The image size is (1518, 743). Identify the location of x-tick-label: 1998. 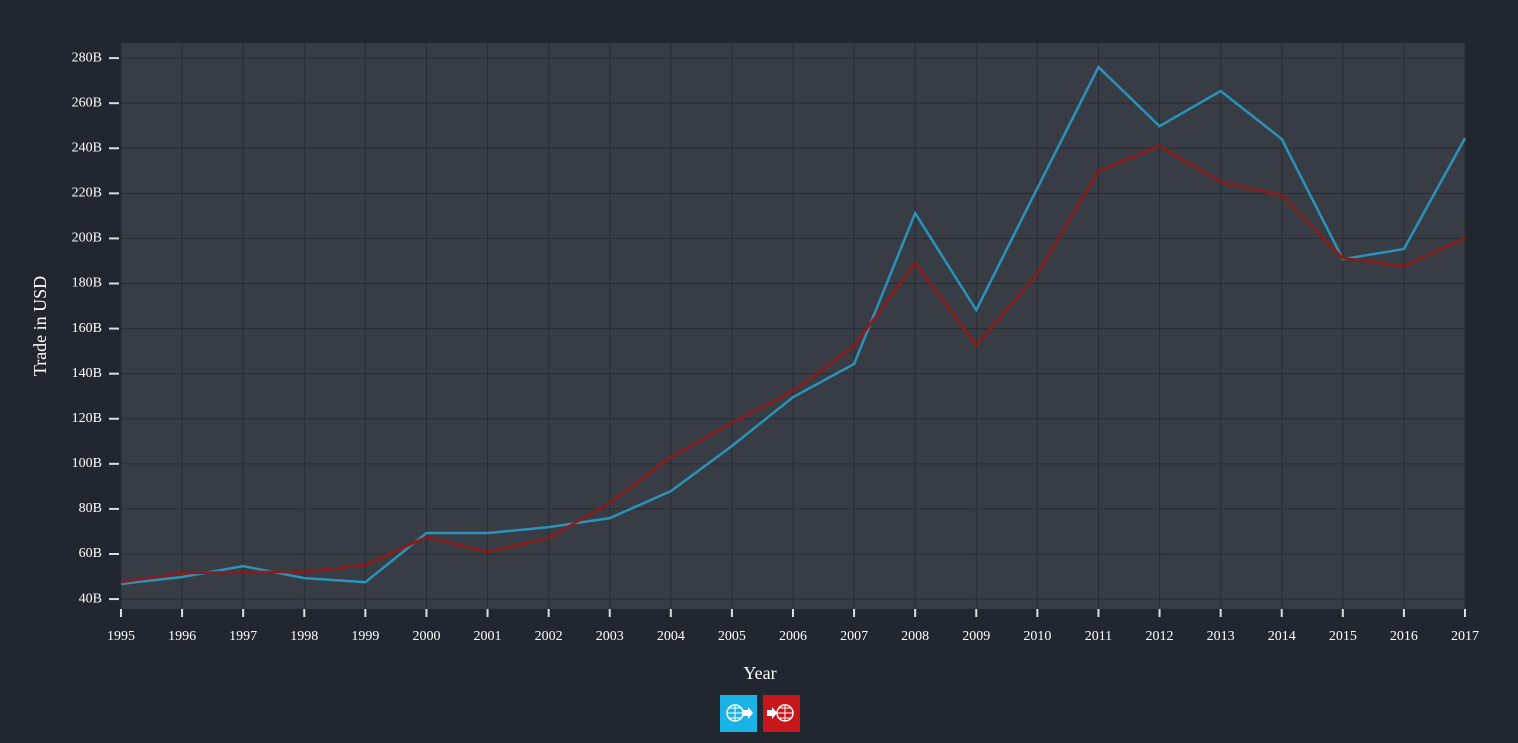
(304, 636).